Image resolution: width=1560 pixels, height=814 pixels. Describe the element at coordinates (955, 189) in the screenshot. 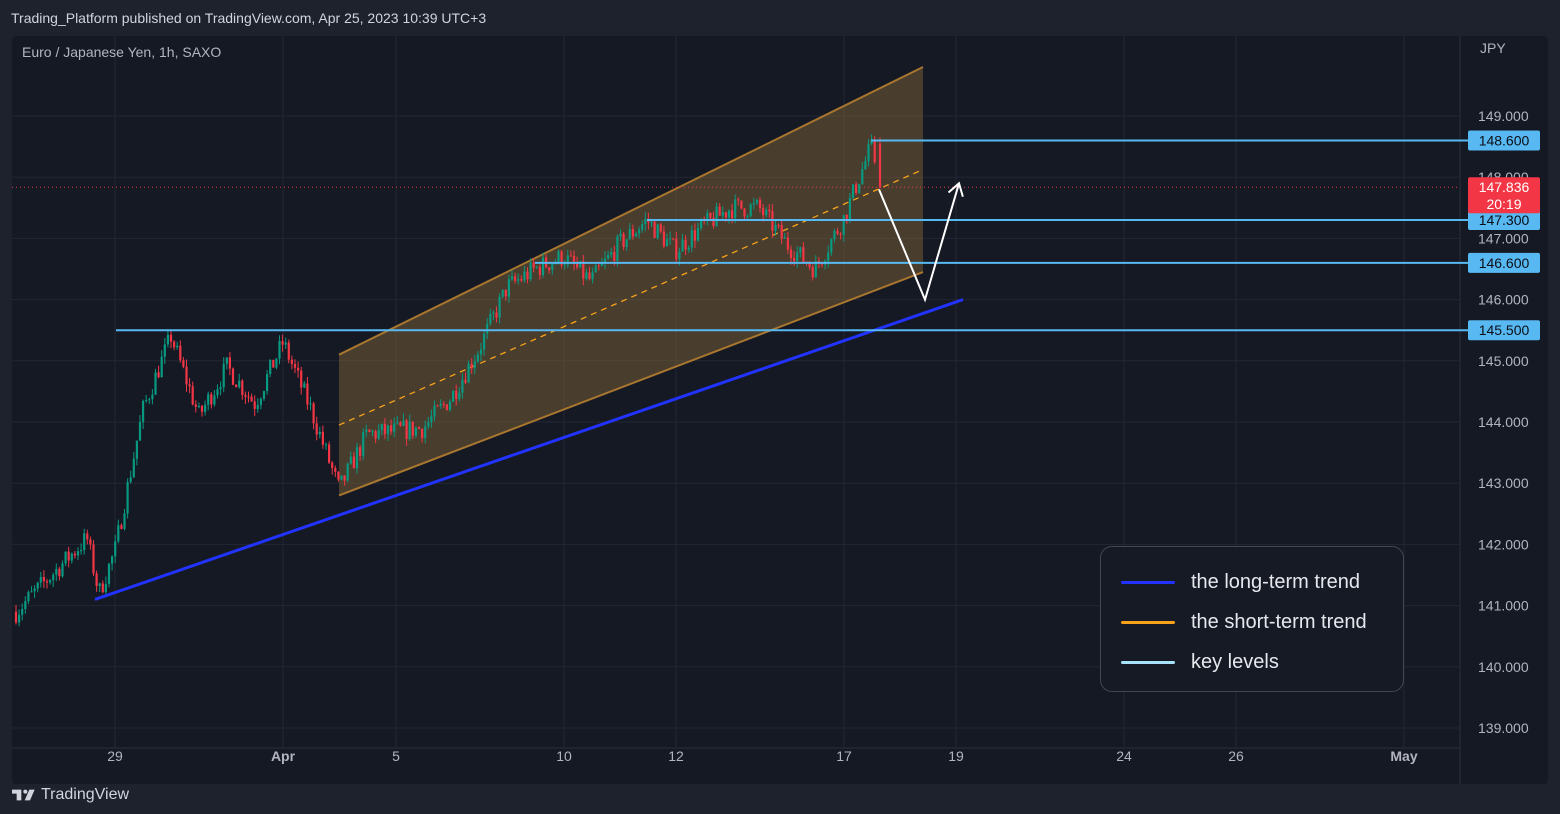

I see `projection-arrowhead` at that location.